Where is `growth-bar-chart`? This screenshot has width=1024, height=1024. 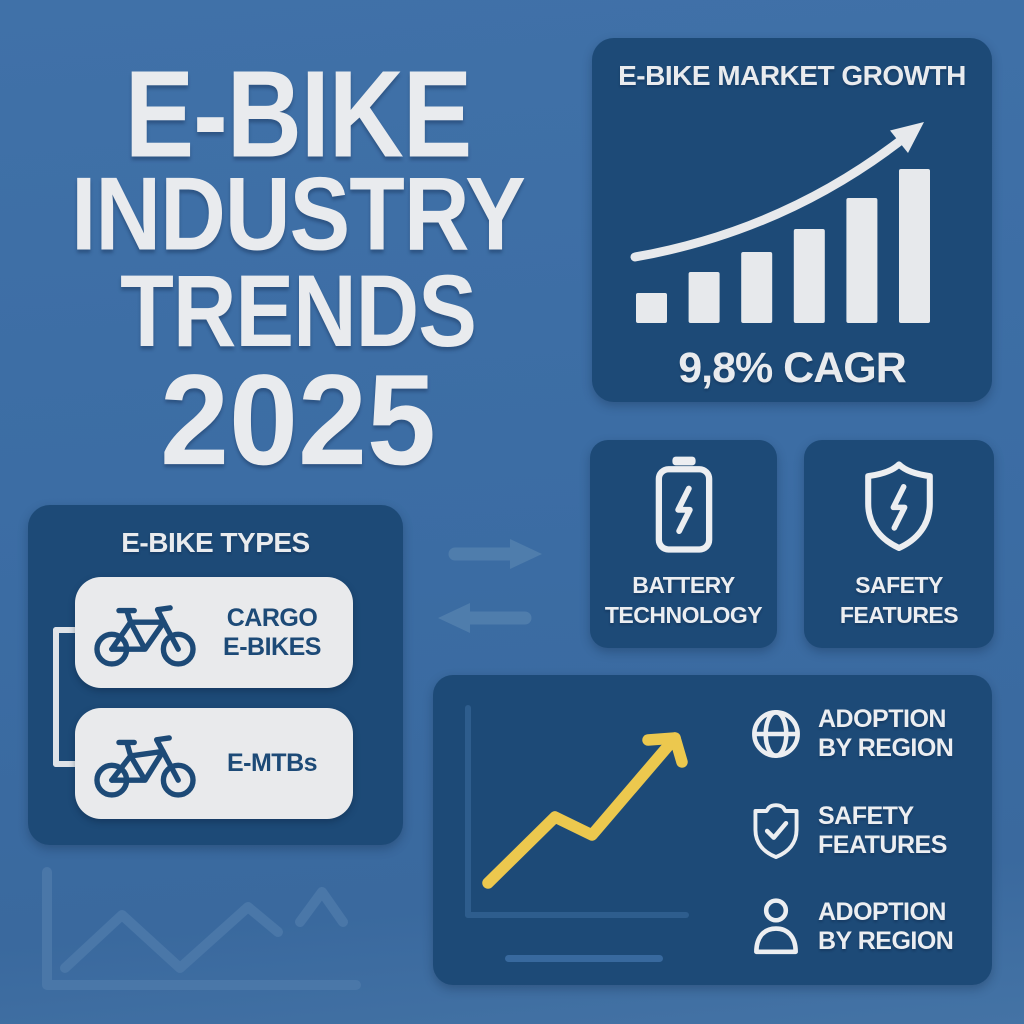
growth-bar-chart is located at coordinates (780, 222).